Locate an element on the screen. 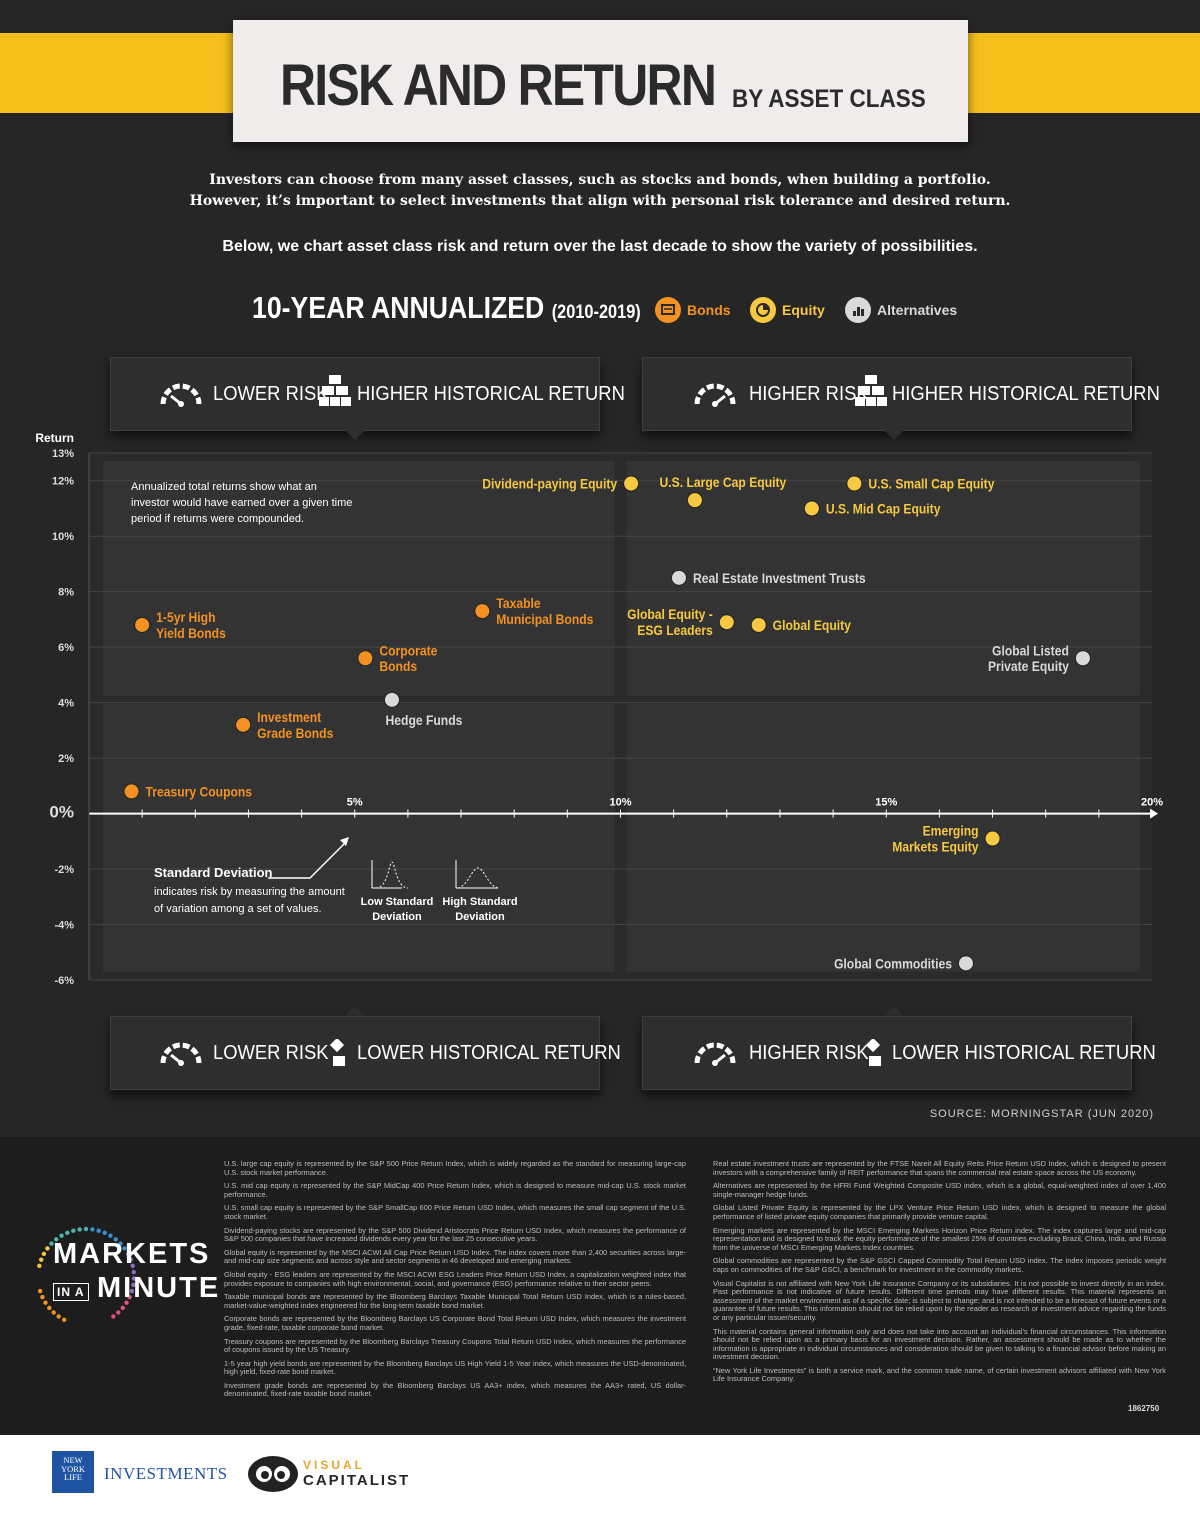 Image resolution: width=1200 pixels, height=1513 pixels. new-york-life-logo: NEW YORK LIFE is located at coordinates (73, 1472).